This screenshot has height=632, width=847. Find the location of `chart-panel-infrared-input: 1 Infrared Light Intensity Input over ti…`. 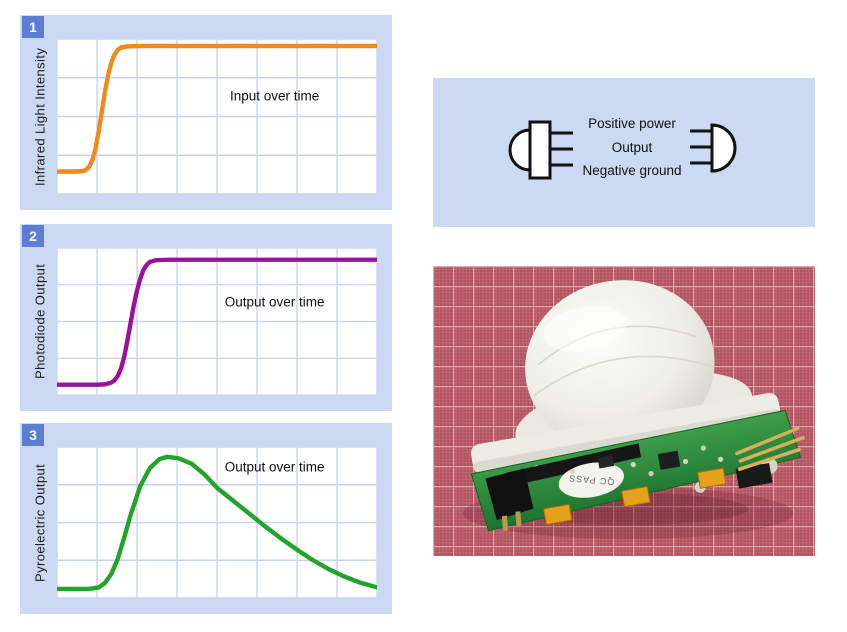

chart-panel-infrared-input: 1 Infrared Light Intensity Input over ti… is located at coordinates (206, 112).